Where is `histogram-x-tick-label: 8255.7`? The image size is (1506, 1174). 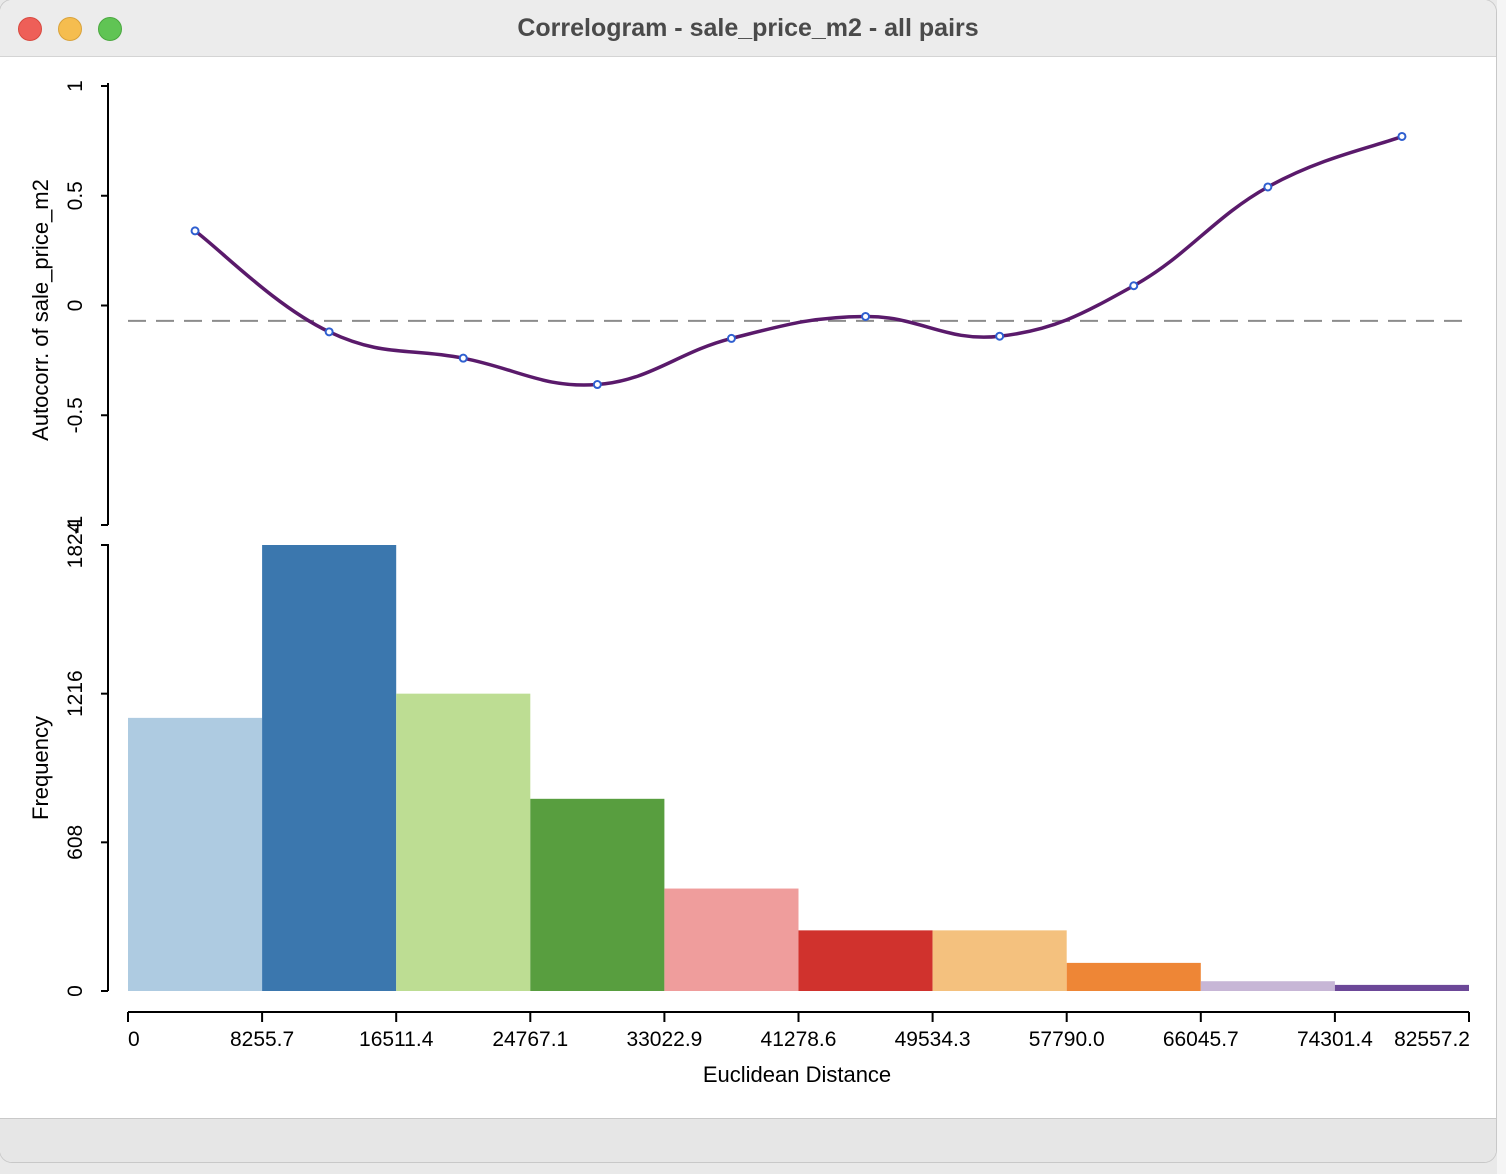 histogram-x-tick-label: 8255.7 is located at coordinates (262, 1039).